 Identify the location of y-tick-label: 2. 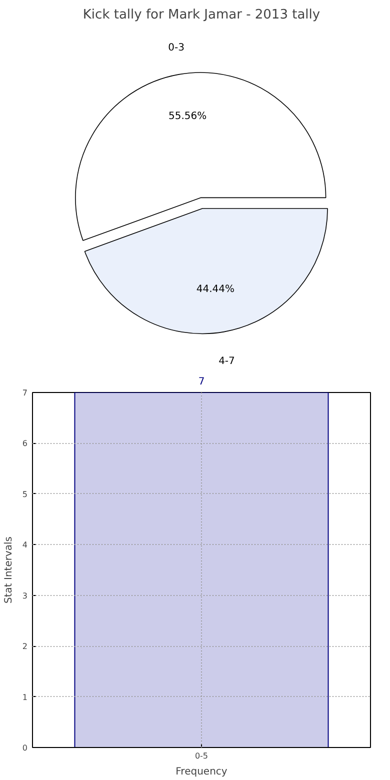
(25, 647).